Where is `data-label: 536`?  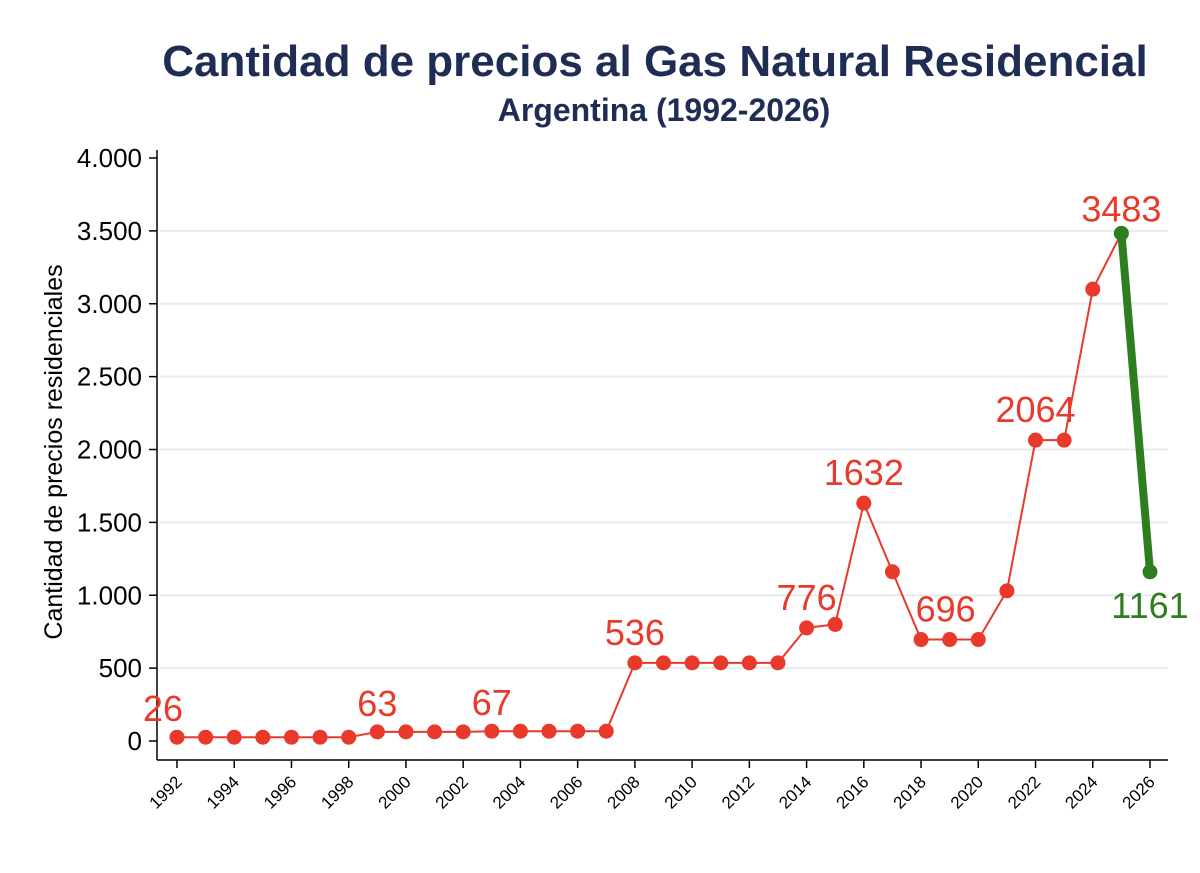
data-label: 536 is located at coordinates (635, 632).